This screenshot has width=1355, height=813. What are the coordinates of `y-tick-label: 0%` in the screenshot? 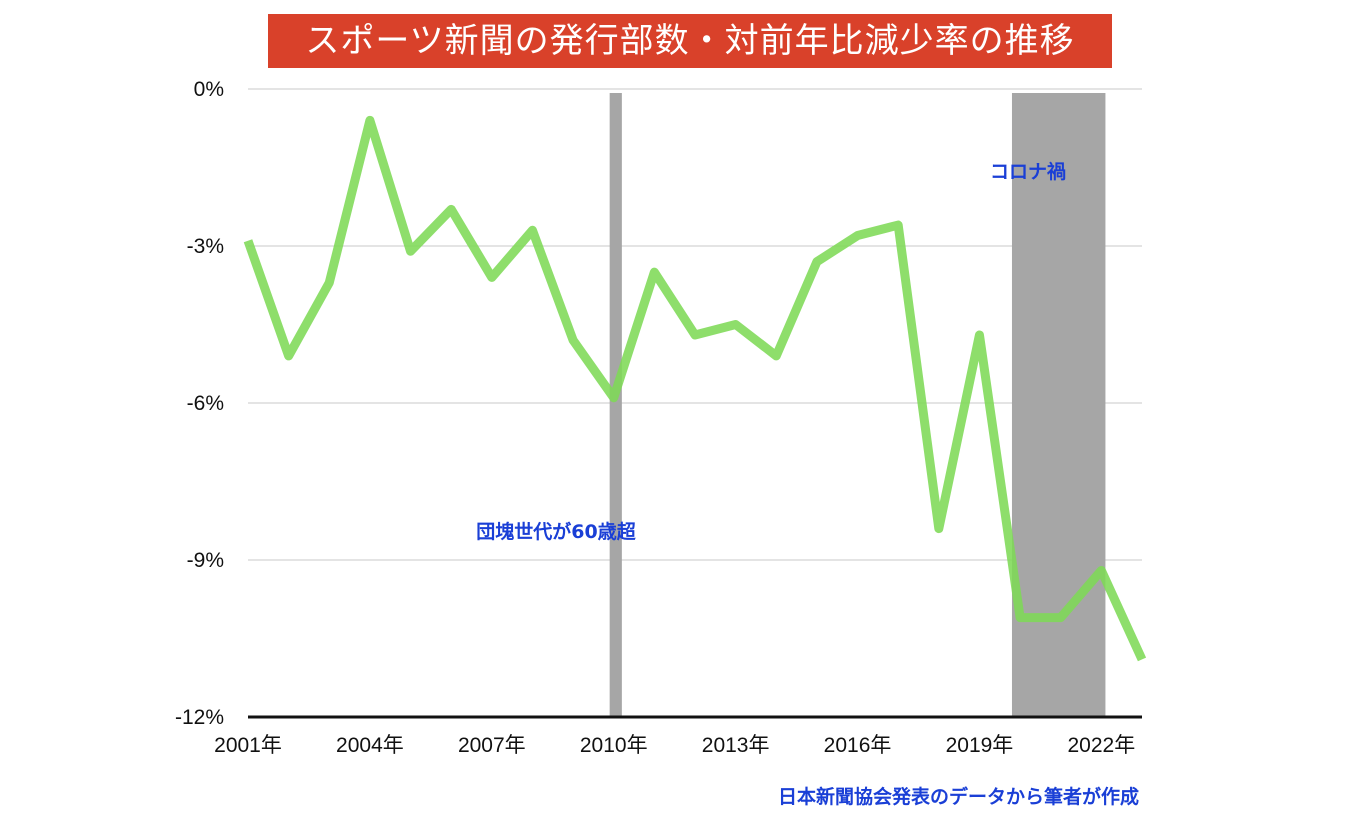 It's located at (209, 89).